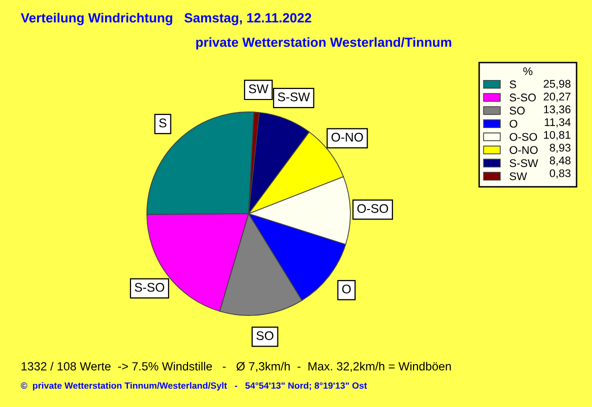 This screenshot has height=407, width=592. I want to click on data-label: 20,27, so click(557, 97).